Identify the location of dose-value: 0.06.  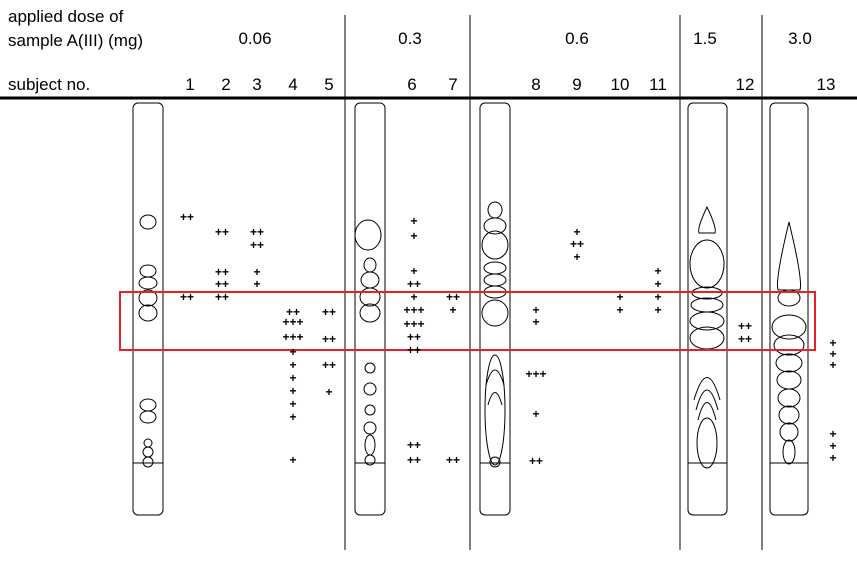
(254, 38).